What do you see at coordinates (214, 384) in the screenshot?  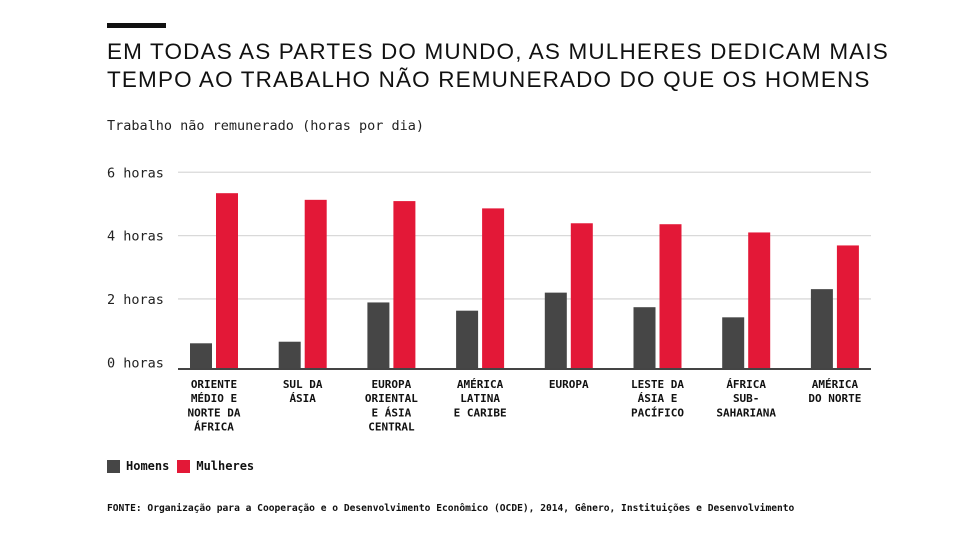 I see `x-tick-label: ORIENTE` at bounding box center [214, 384].